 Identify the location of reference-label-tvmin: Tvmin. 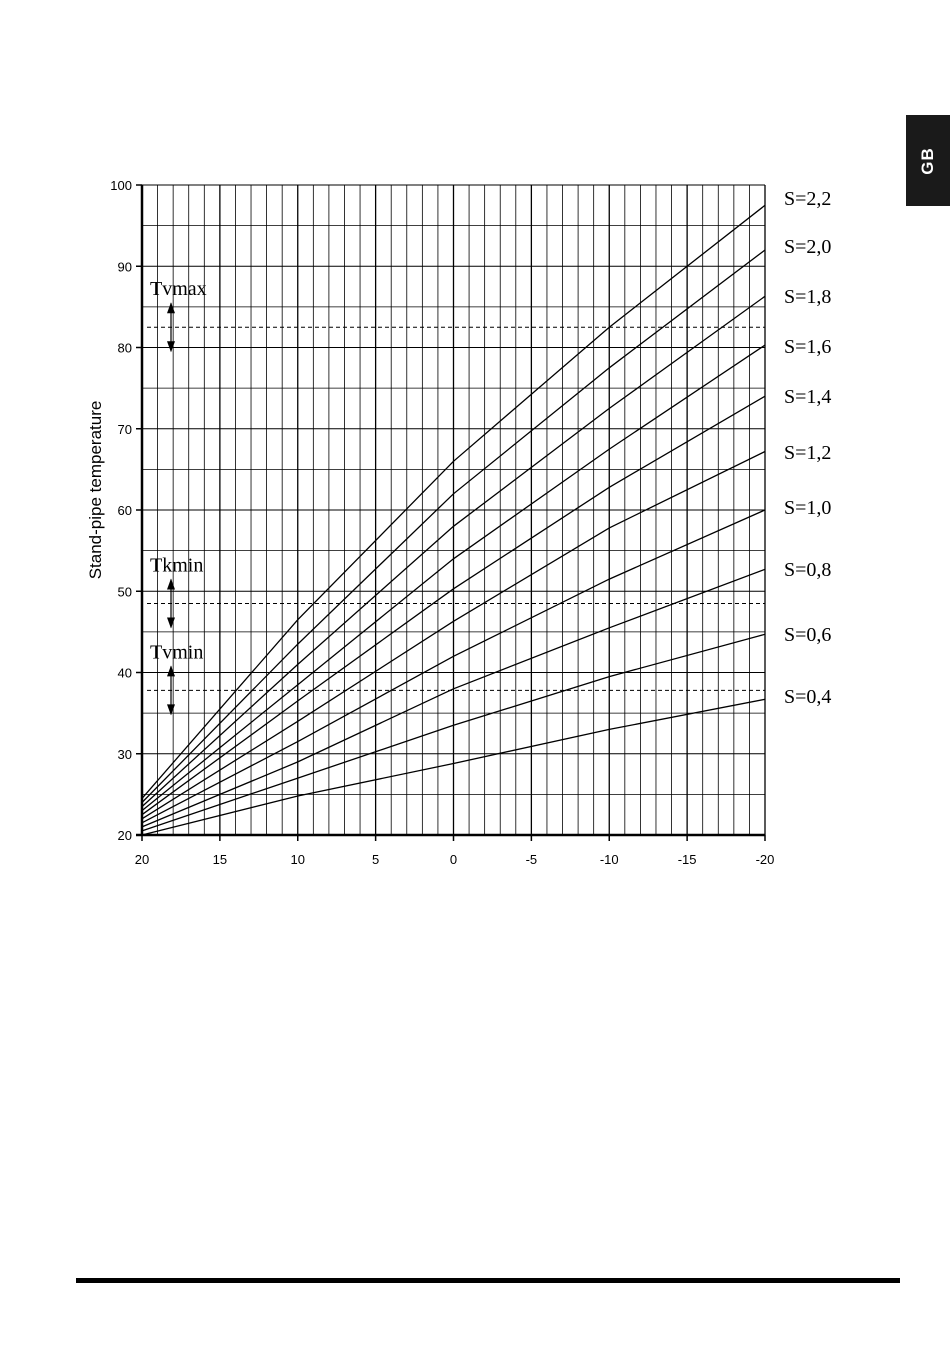
(176, 652).